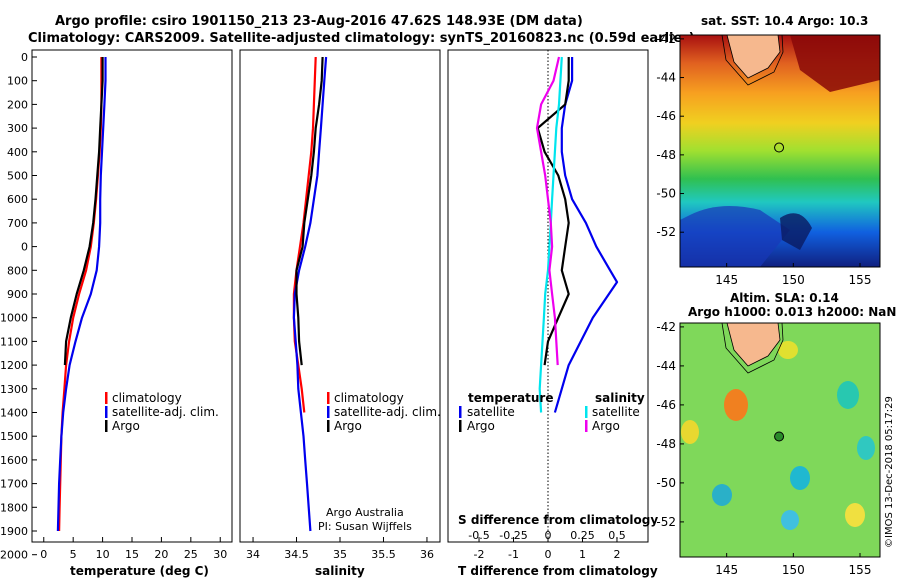  What do you see at coordinates (365, 512) in the screenshot?
I see `credit-line1: Argo Australia` at bounding box center [365, 512].